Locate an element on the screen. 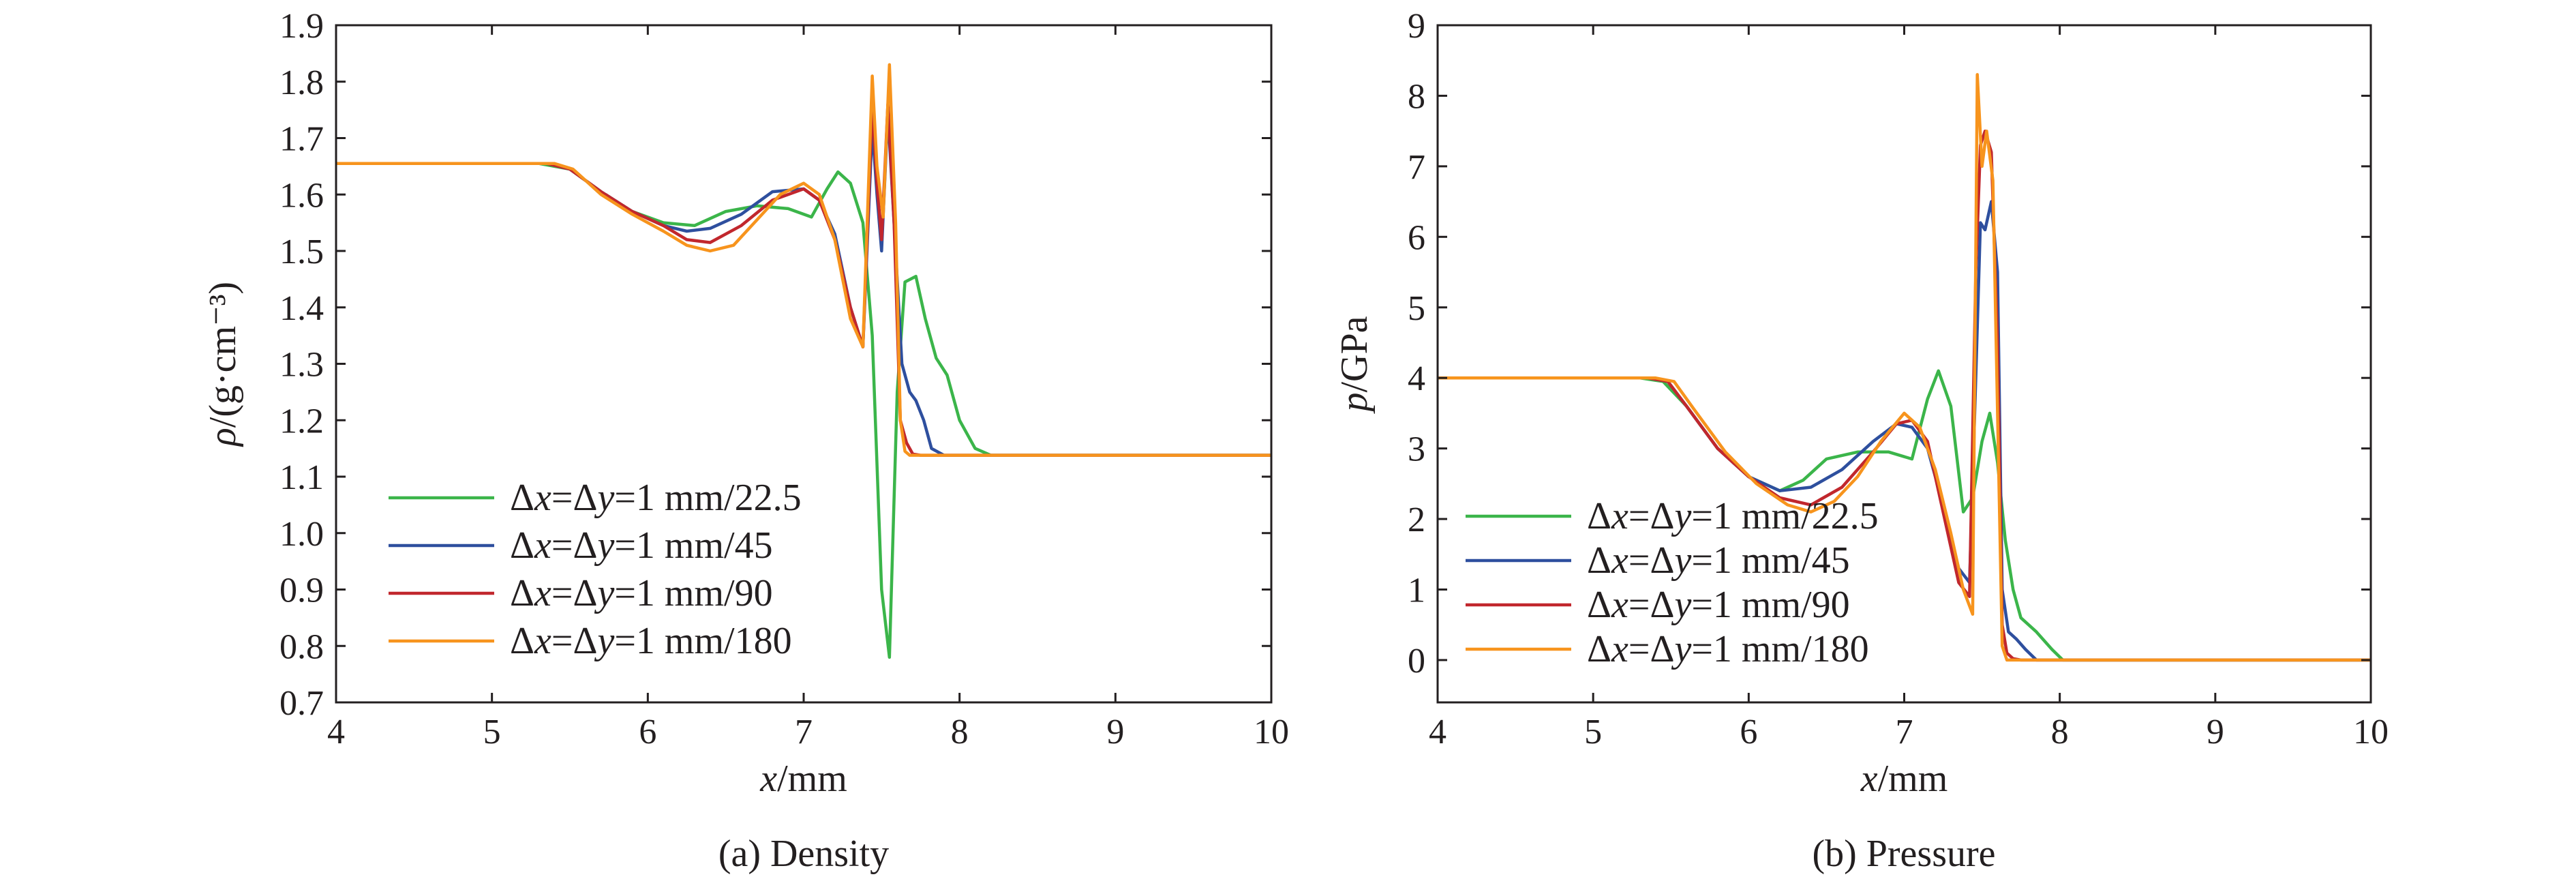  y-tick-label: 0 is located at coordinates (1416, 661).